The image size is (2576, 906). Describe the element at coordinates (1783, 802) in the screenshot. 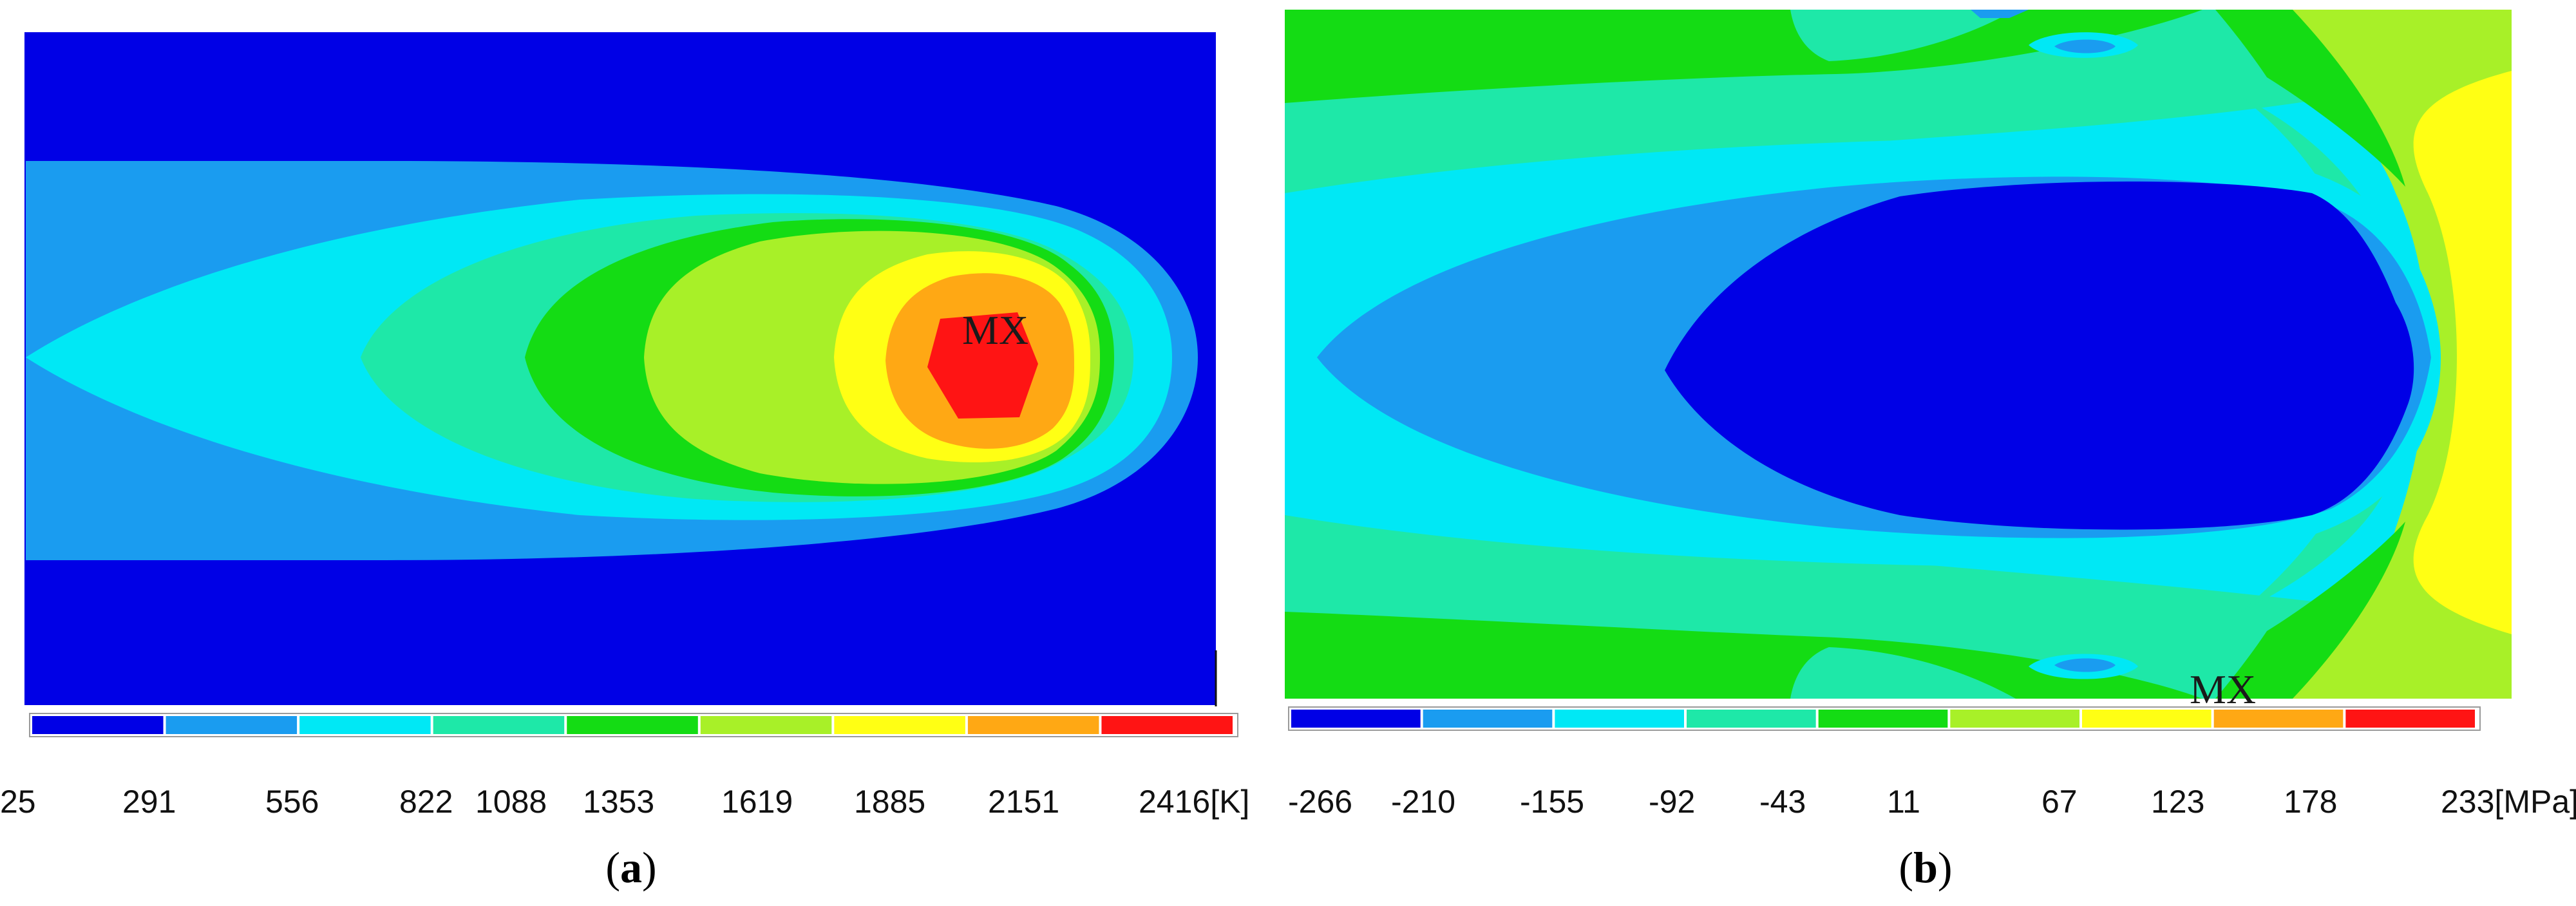

I see `legend-tick-label: -43` at that location.